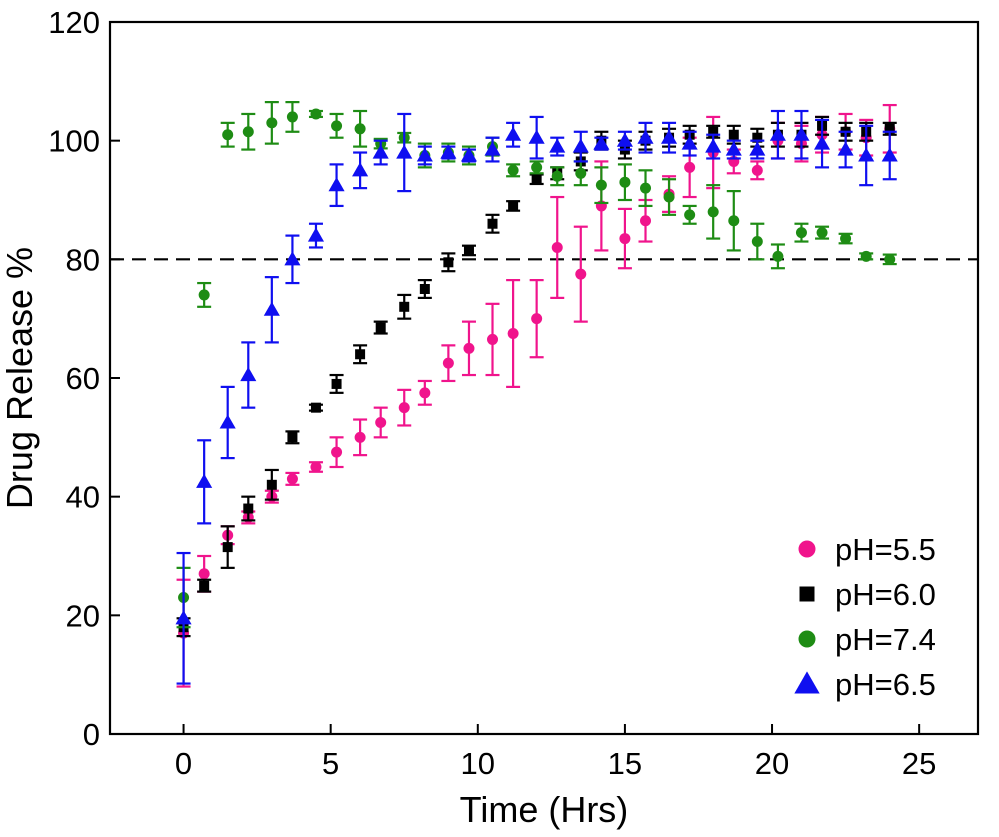 The height and width of the screenshot is (837, 999). What do you see at coordinates (83, 615) in the screenshot?
I see `y-tick-label: 20` at bounding box center [83, 615].